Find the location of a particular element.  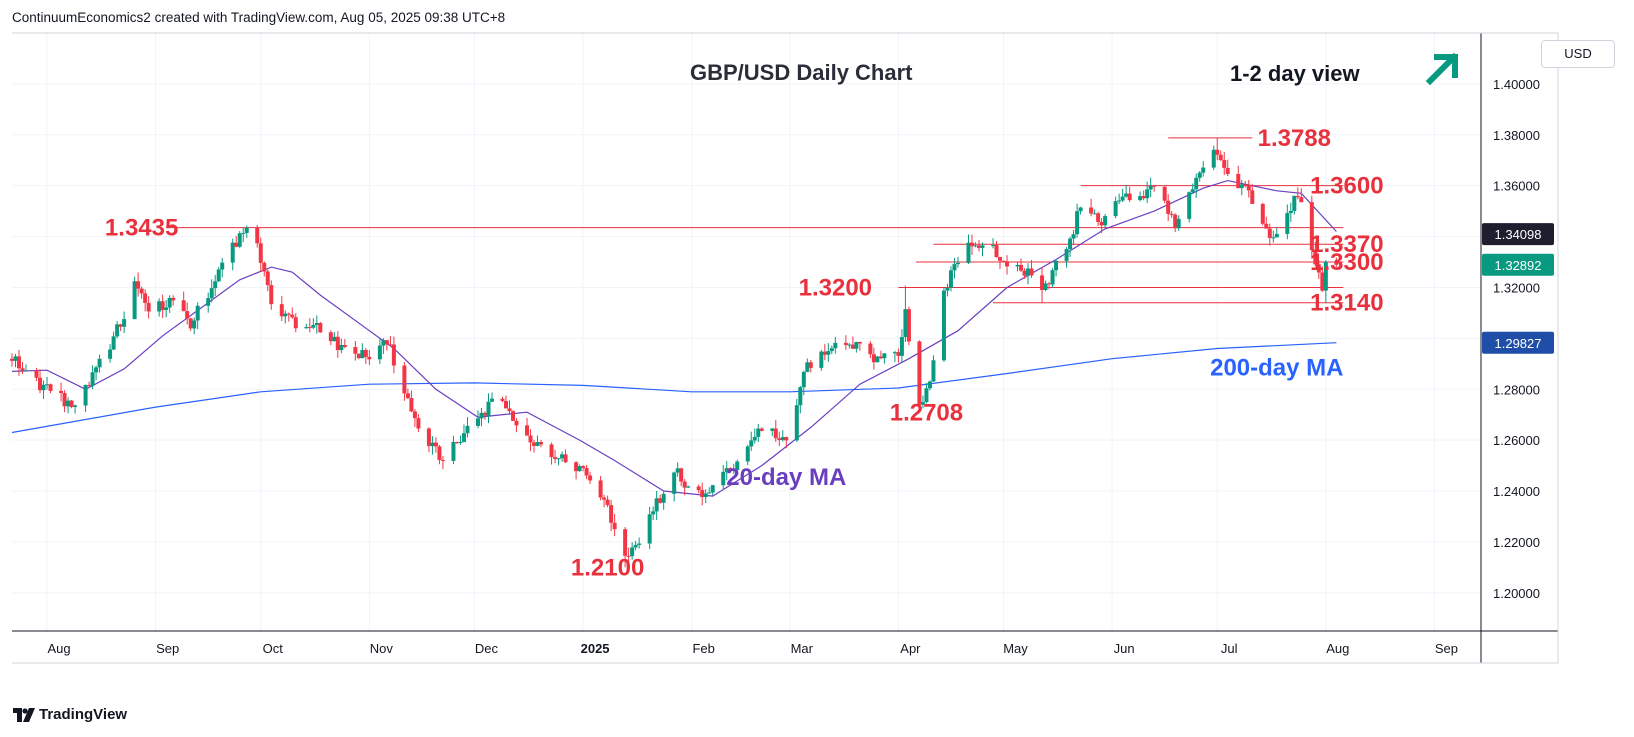

tradingview-logo: TradingView is located at coordinates (70, 714).